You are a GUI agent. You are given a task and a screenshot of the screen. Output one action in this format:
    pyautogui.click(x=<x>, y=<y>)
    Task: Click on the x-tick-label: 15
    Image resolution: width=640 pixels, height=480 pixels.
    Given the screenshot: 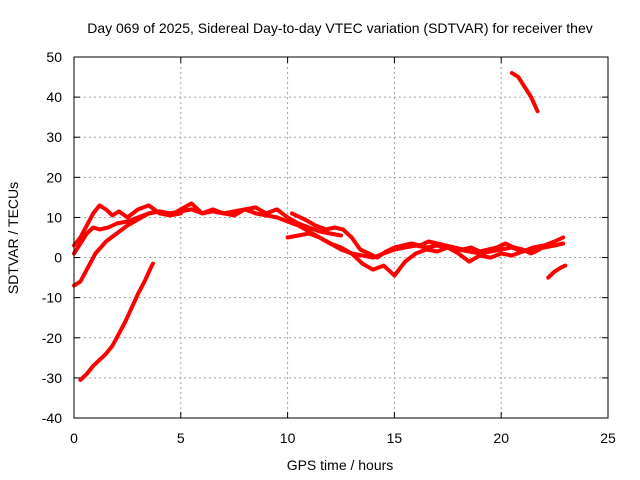 What is the action you would take?
    pyautogui.click(x=395, y=438)
    